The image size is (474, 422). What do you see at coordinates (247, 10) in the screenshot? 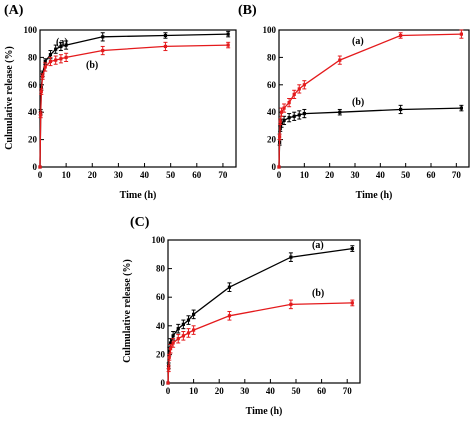
I see `panel-label: (B)` at bounding box center [247, 10].